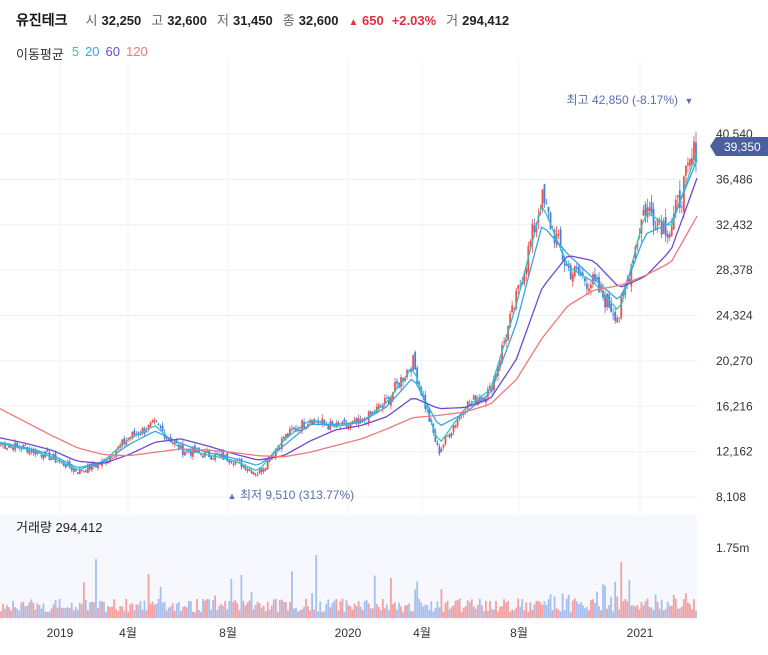 The height and width of the screenshot is (655, 768). Describe the element at coordinates (137, 51) in the screenshot. I see `ma-120-label: 120` at that location.